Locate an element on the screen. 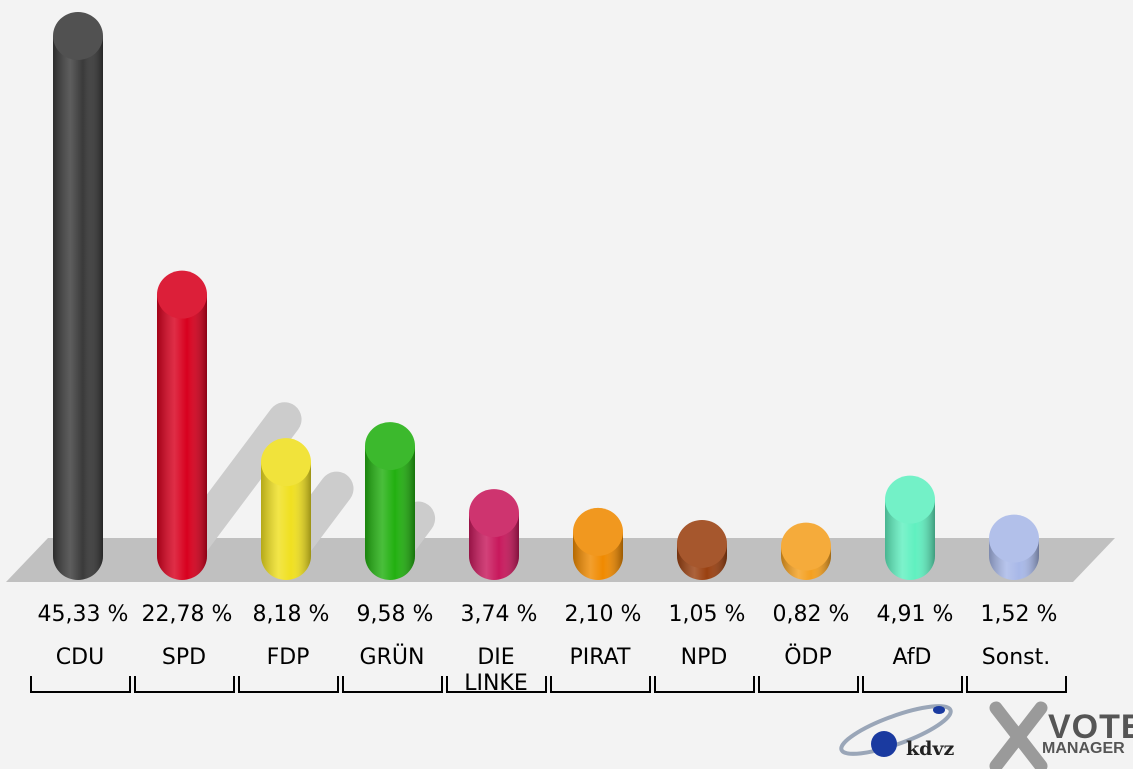 The image size is (1133, 769). category-bracket-afd is located at coordinates (912, 684).